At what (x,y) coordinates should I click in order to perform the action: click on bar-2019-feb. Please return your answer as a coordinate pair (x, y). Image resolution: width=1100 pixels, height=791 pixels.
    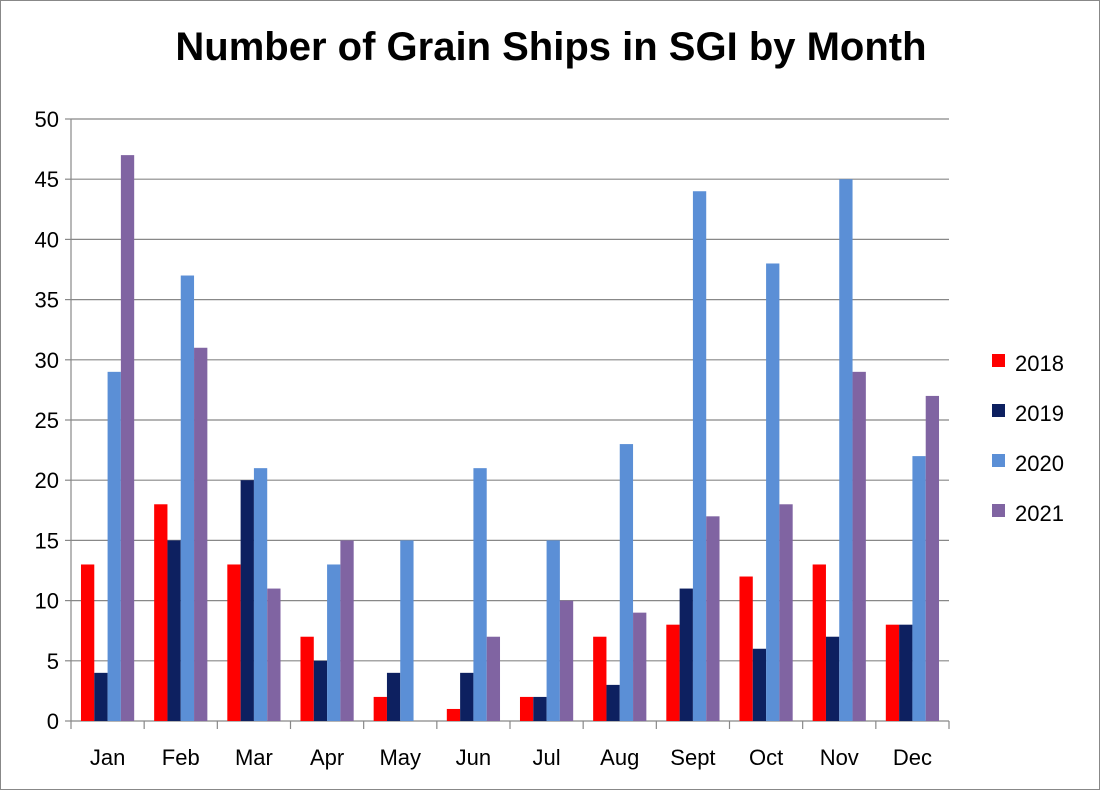
    Looking at the image, I should click on (174, 630).